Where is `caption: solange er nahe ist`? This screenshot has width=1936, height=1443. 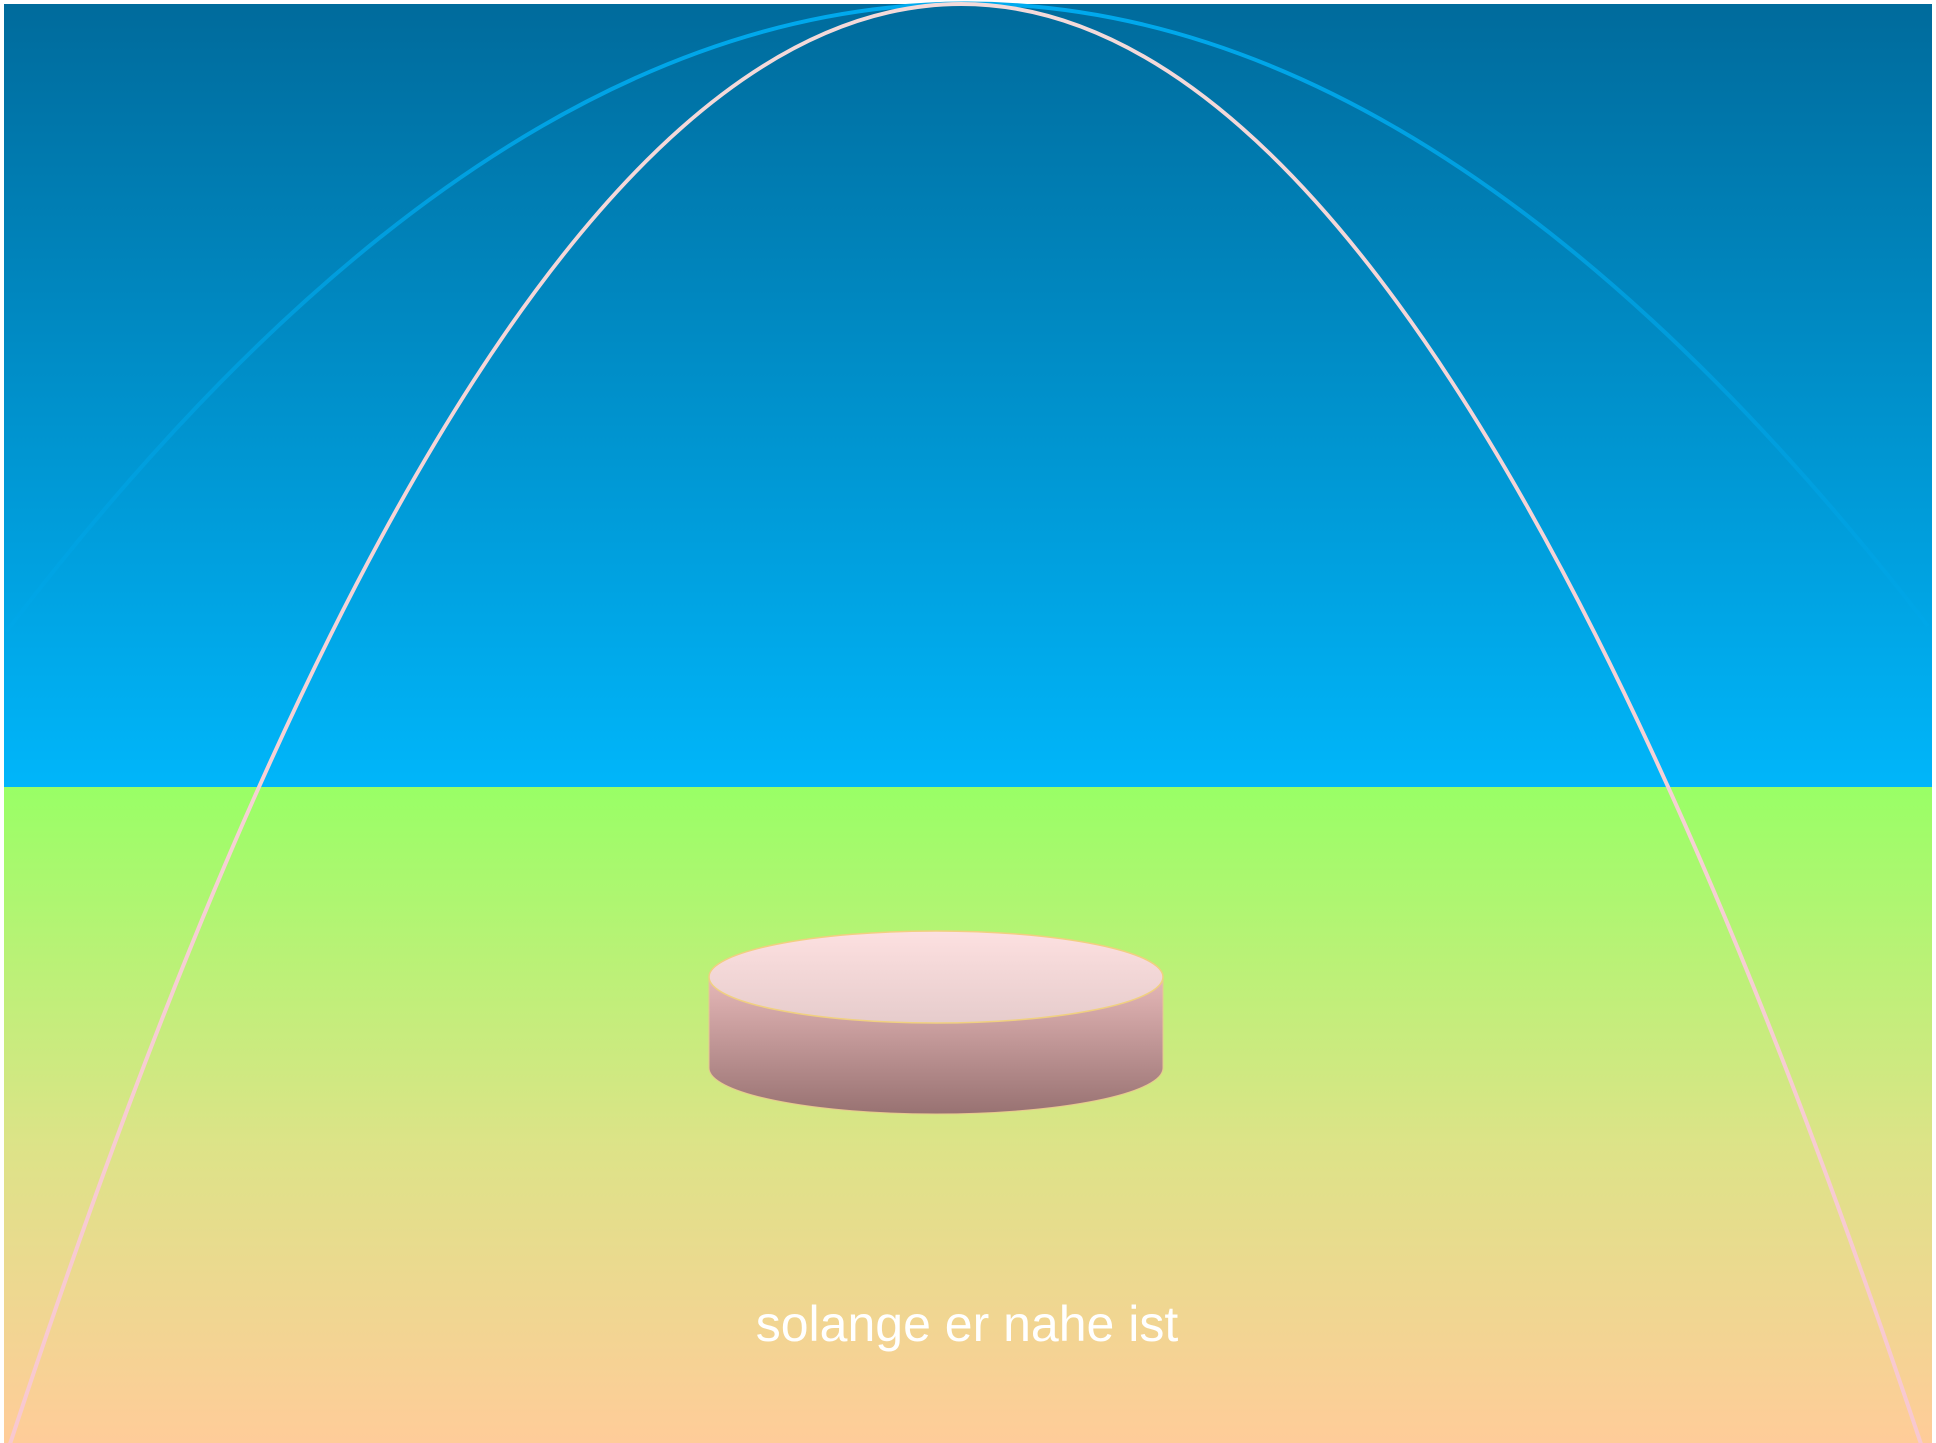 caption: solange er nahe ist is located at coordinates (967, 1324).